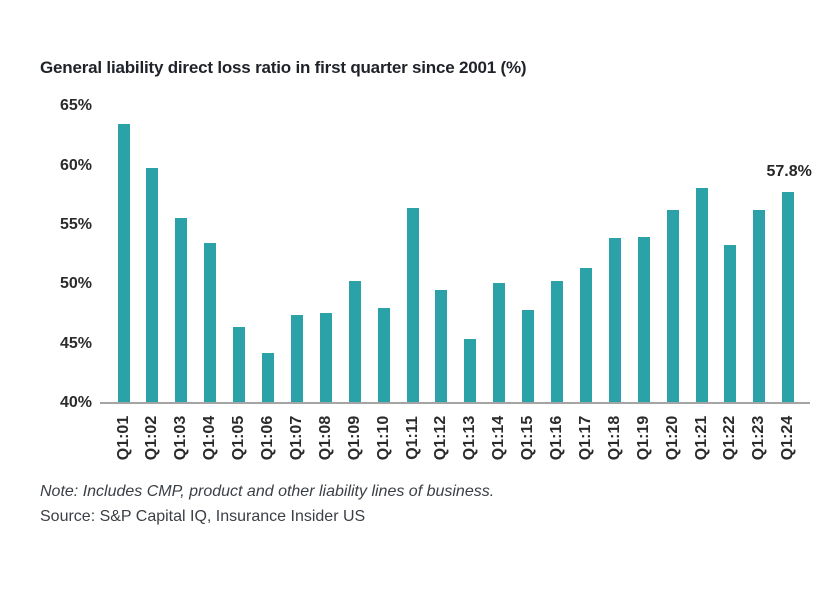  I want to click on x-axis-tick-label: Q1:16, so click(556, 438).